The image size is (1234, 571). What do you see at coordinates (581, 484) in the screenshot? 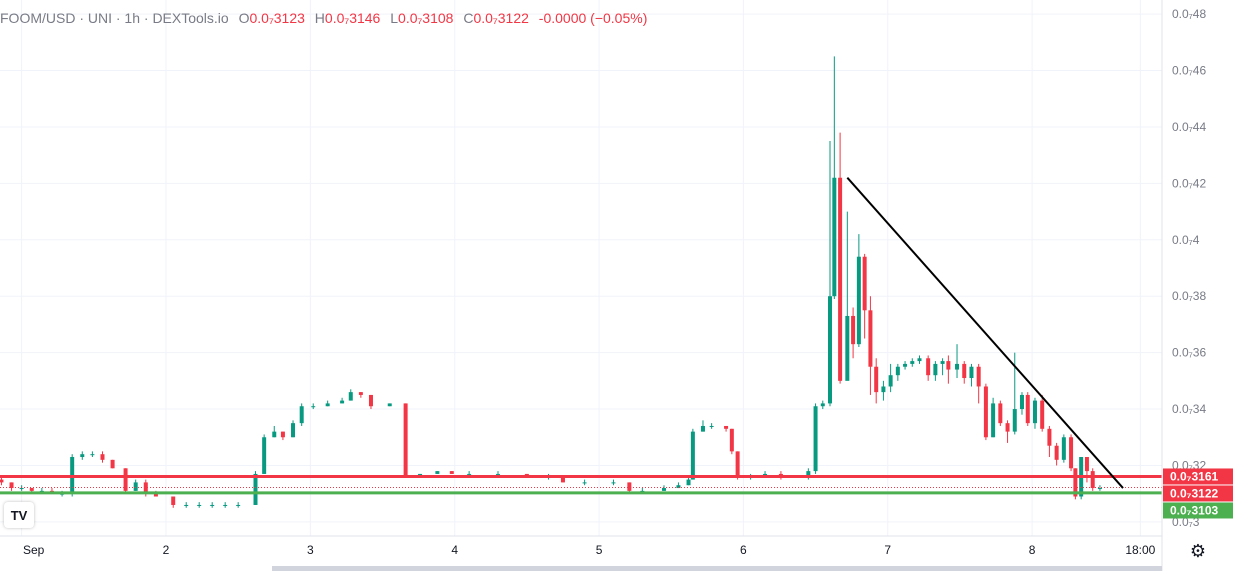
I see `horizontal-levels` at bounding box center [581, 484].